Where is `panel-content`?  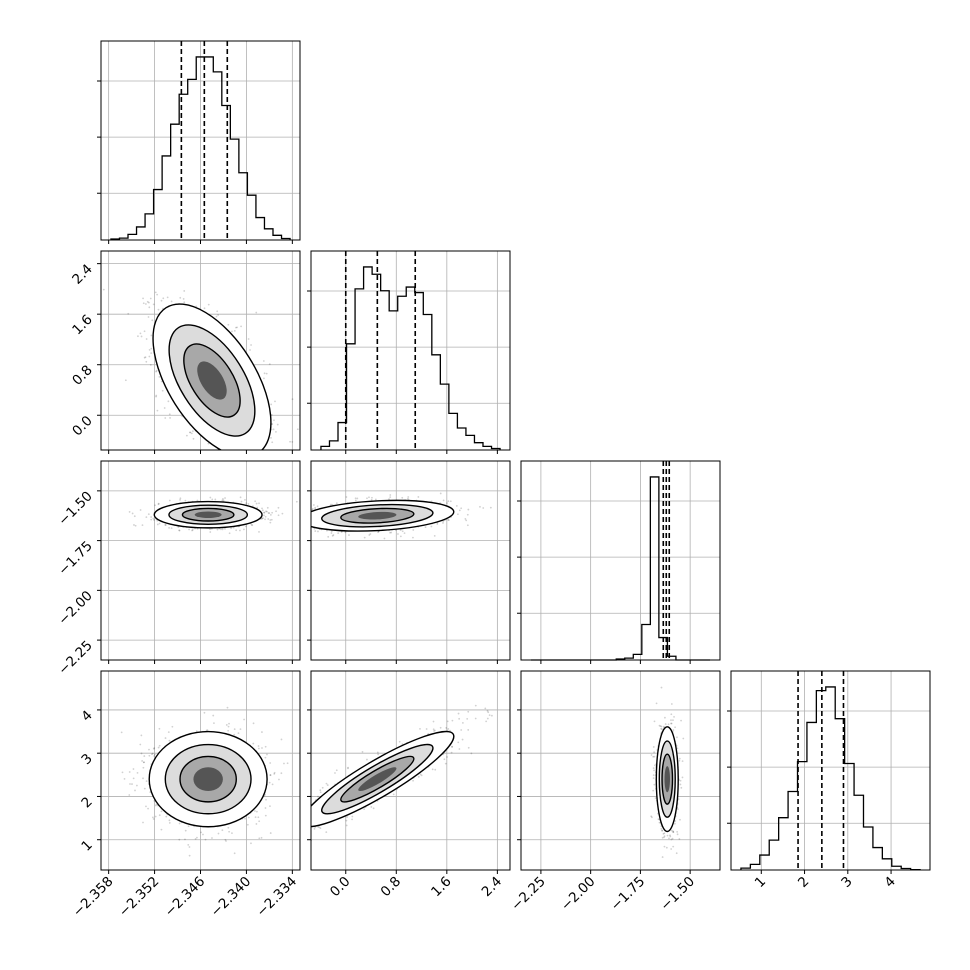 panel-content is located at coordinates (204, 781).